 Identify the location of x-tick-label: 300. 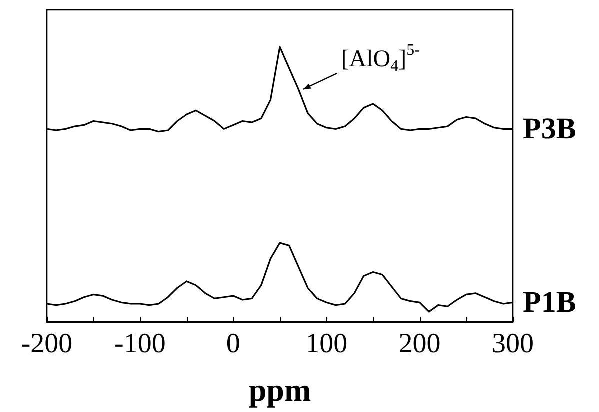
(513, 344).